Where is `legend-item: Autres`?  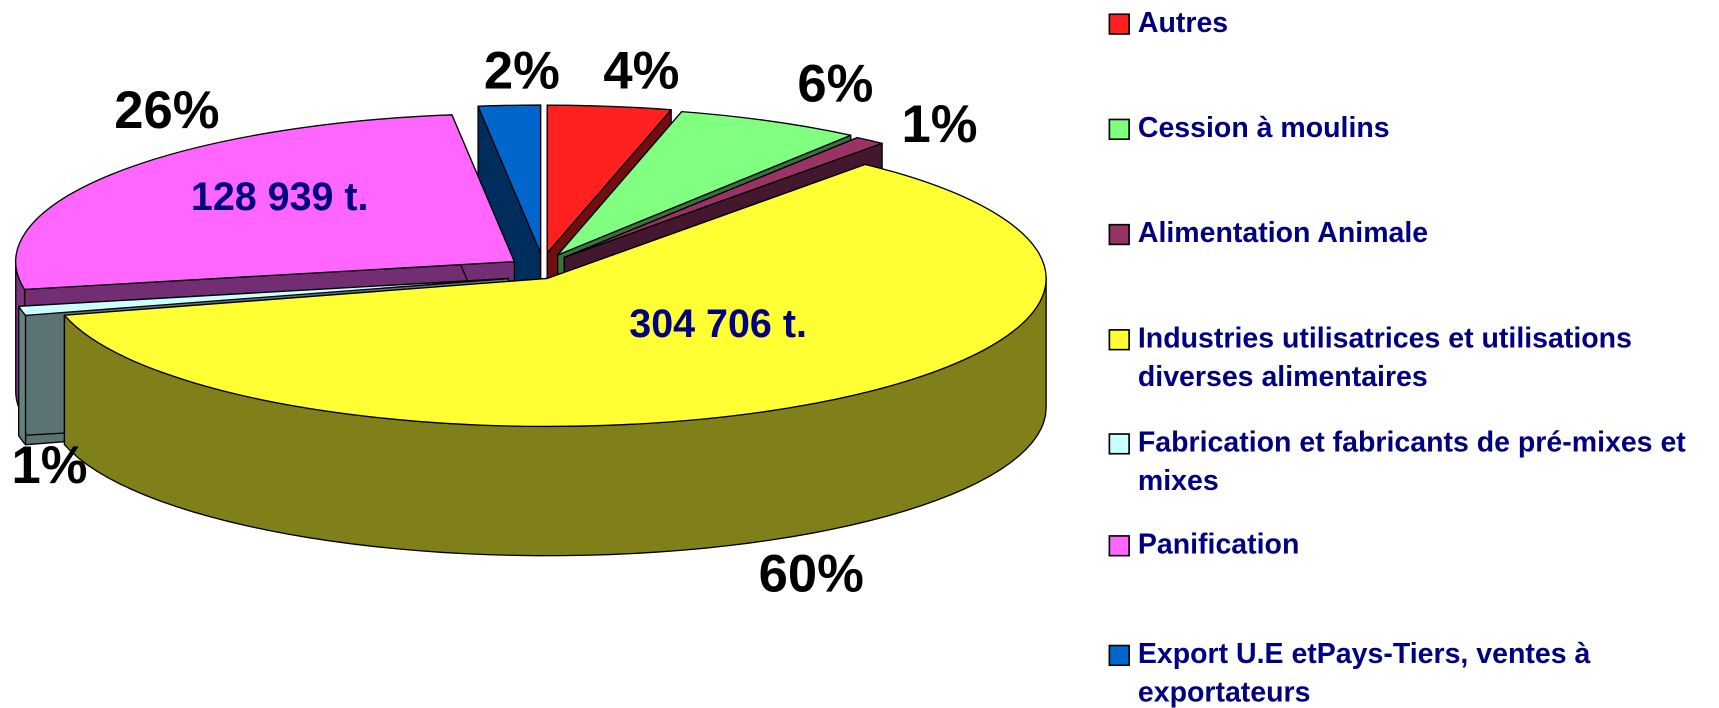
legend-item: Autres is located at coordinates (1183, 22).